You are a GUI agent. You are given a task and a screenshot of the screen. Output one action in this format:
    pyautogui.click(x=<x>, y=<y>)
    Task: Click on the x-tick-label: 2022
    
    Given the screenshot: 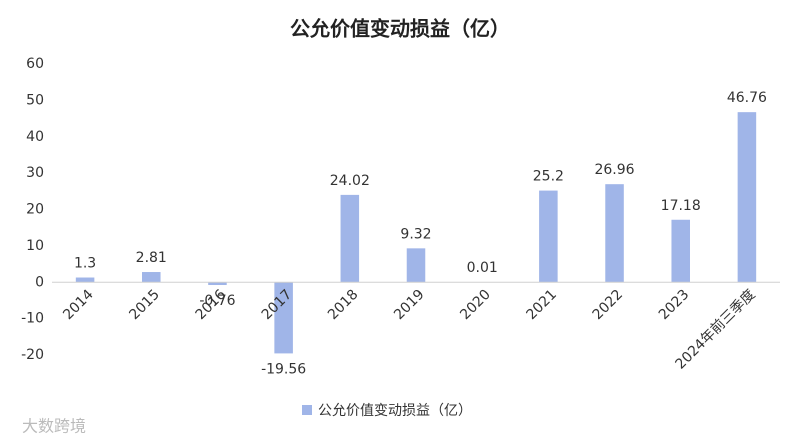 What is the action you would take?
    pyautogui.click(x=608, y=305)
    